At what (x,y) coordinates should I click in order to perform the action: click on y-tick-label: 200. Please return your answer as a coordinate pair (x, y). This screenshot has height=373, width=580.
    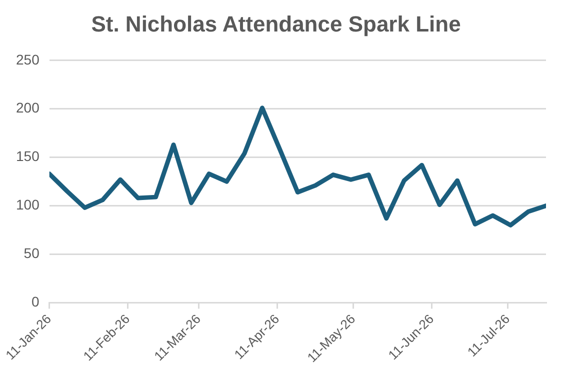
    Looking at the image, I should click on (28, 108).